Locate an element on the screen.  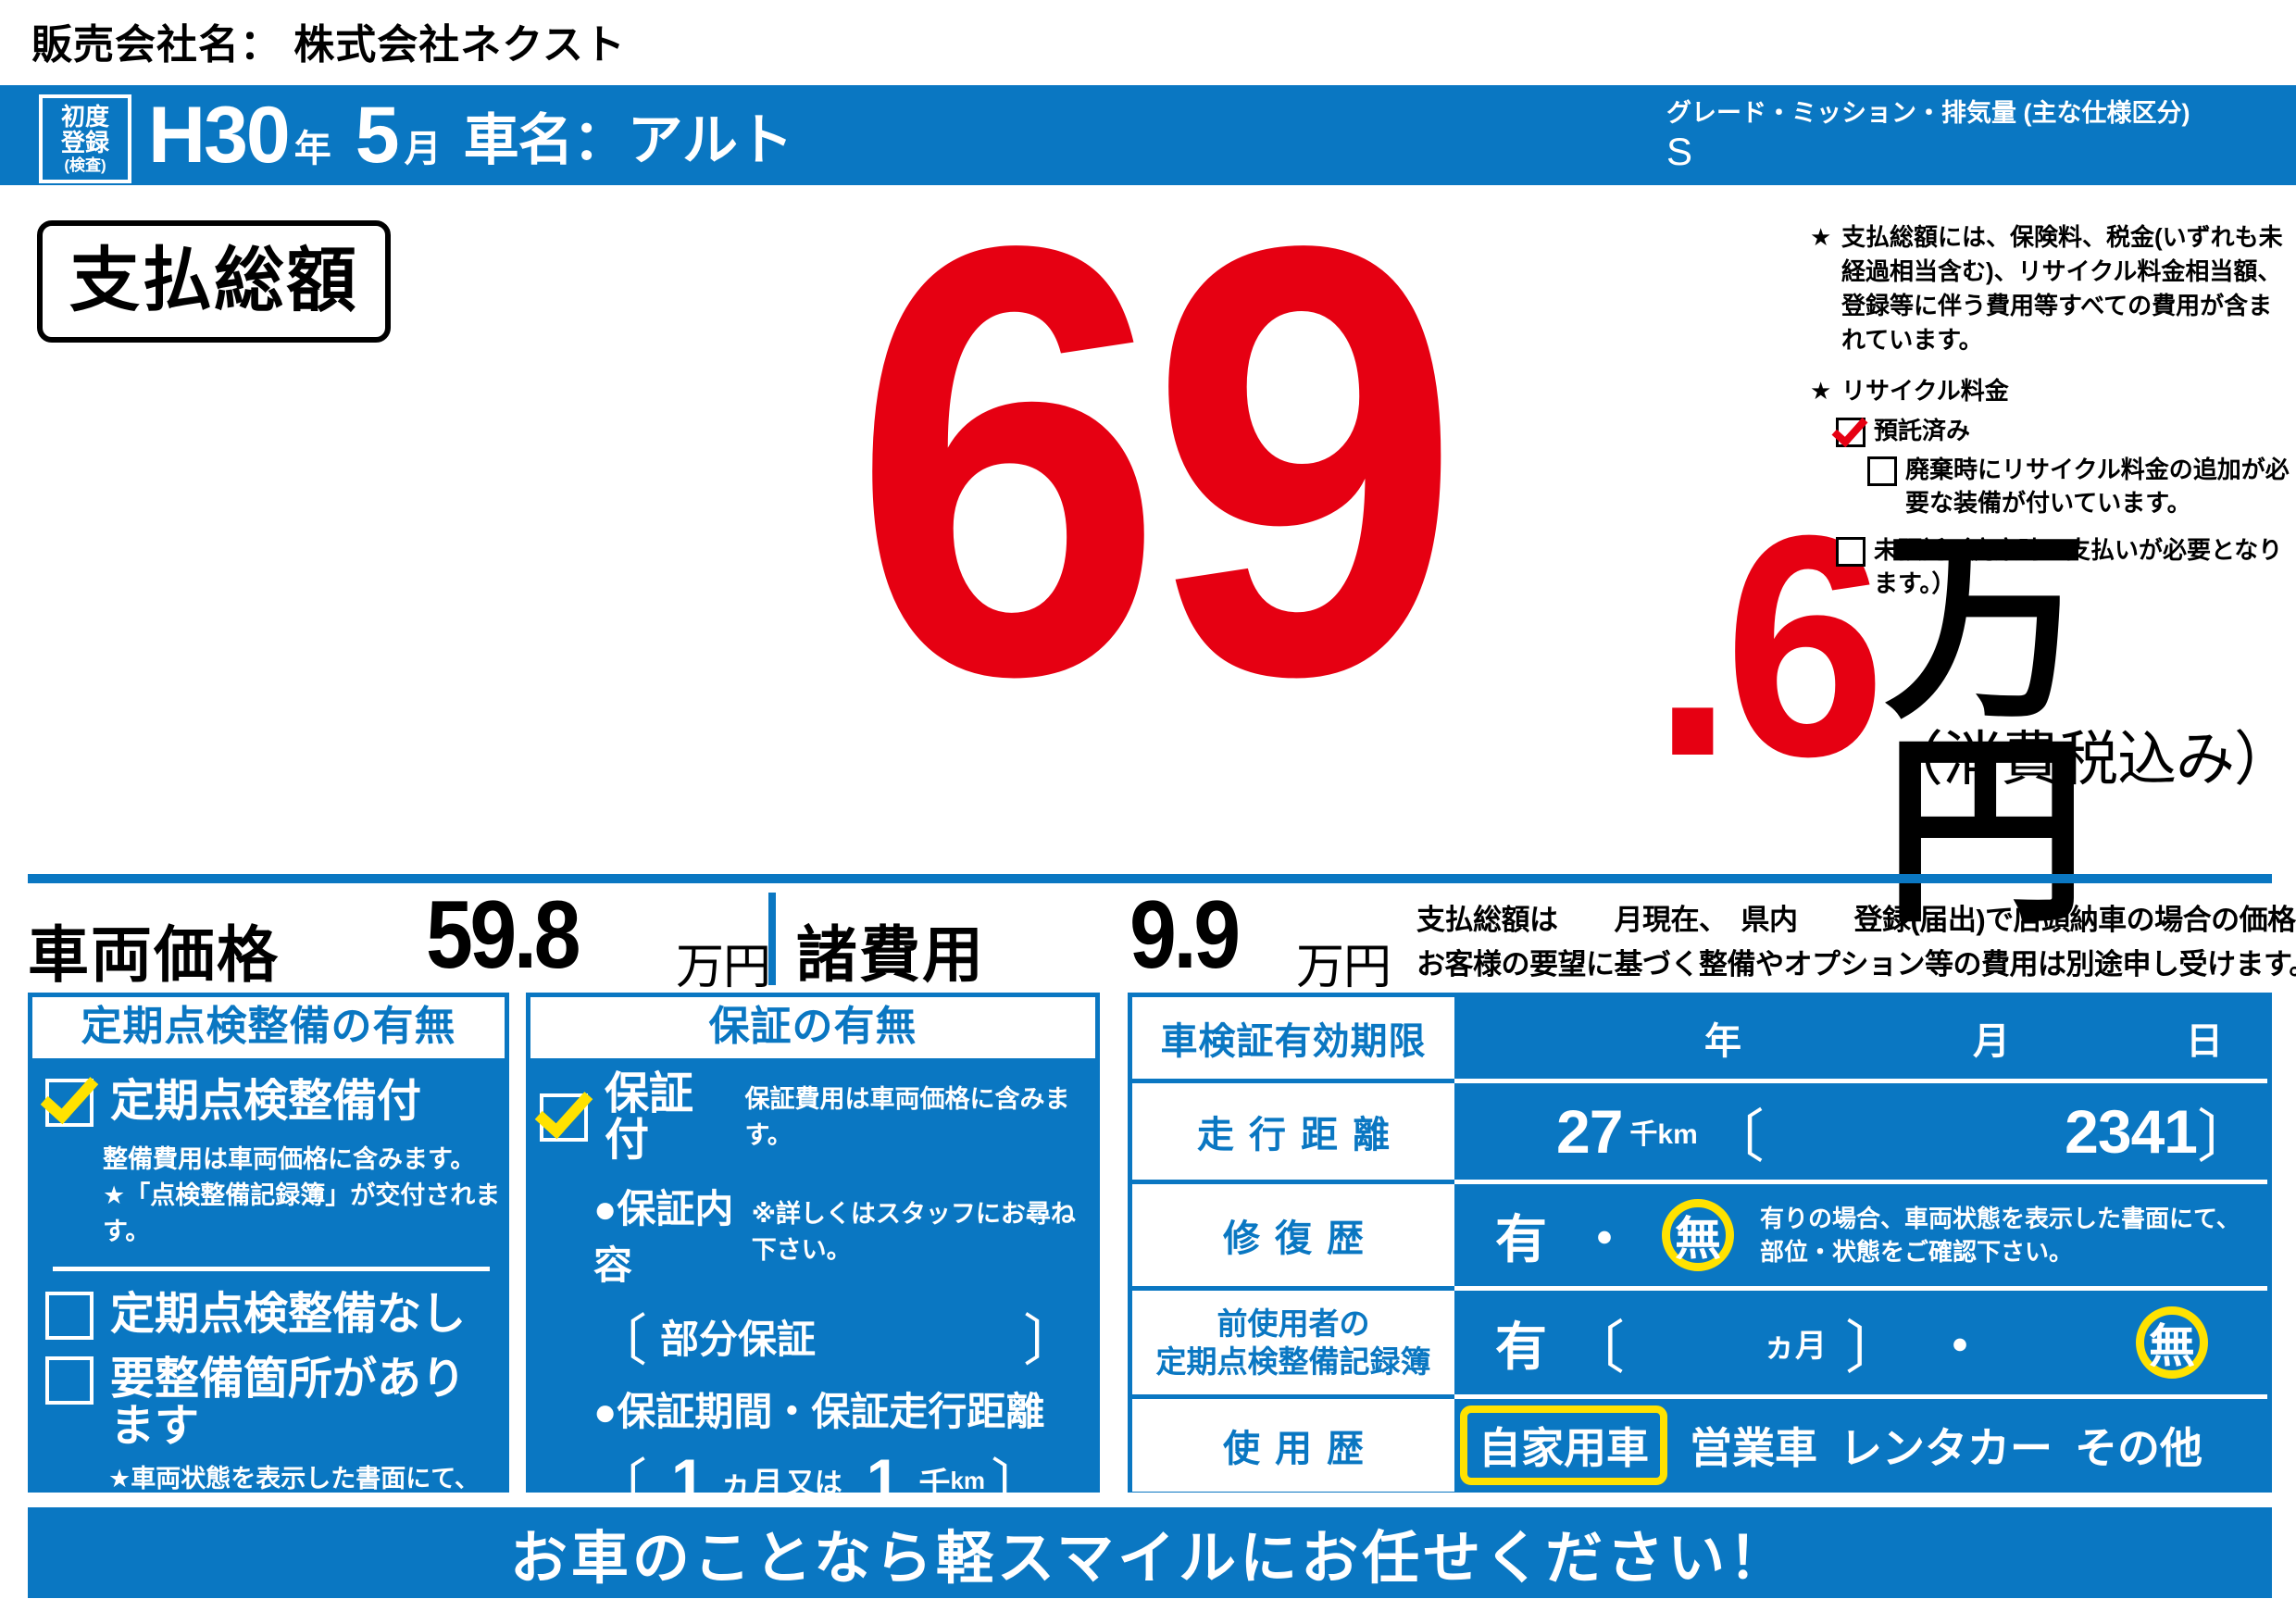
row-body-usage-history: 自家用車 営業車 レンタカー その他 is located at coordinates (1860, 1445).